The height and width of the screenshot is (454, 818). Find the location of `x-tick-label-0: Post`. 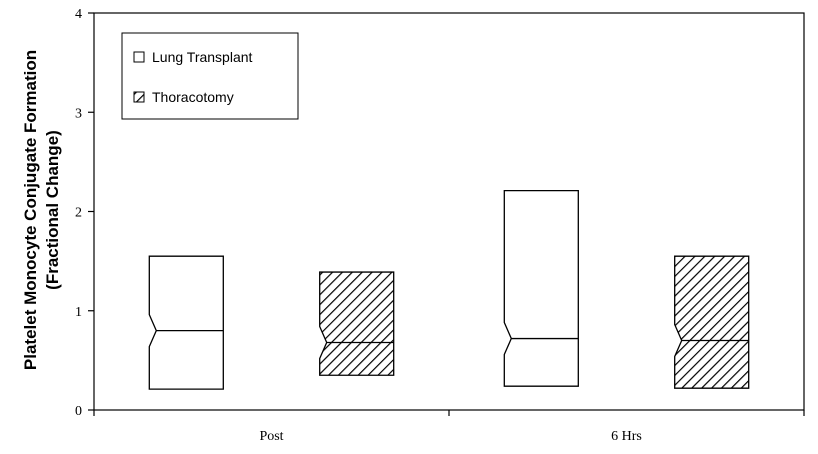

x-tick-label-0: Post is located at coordinates (271, 436).